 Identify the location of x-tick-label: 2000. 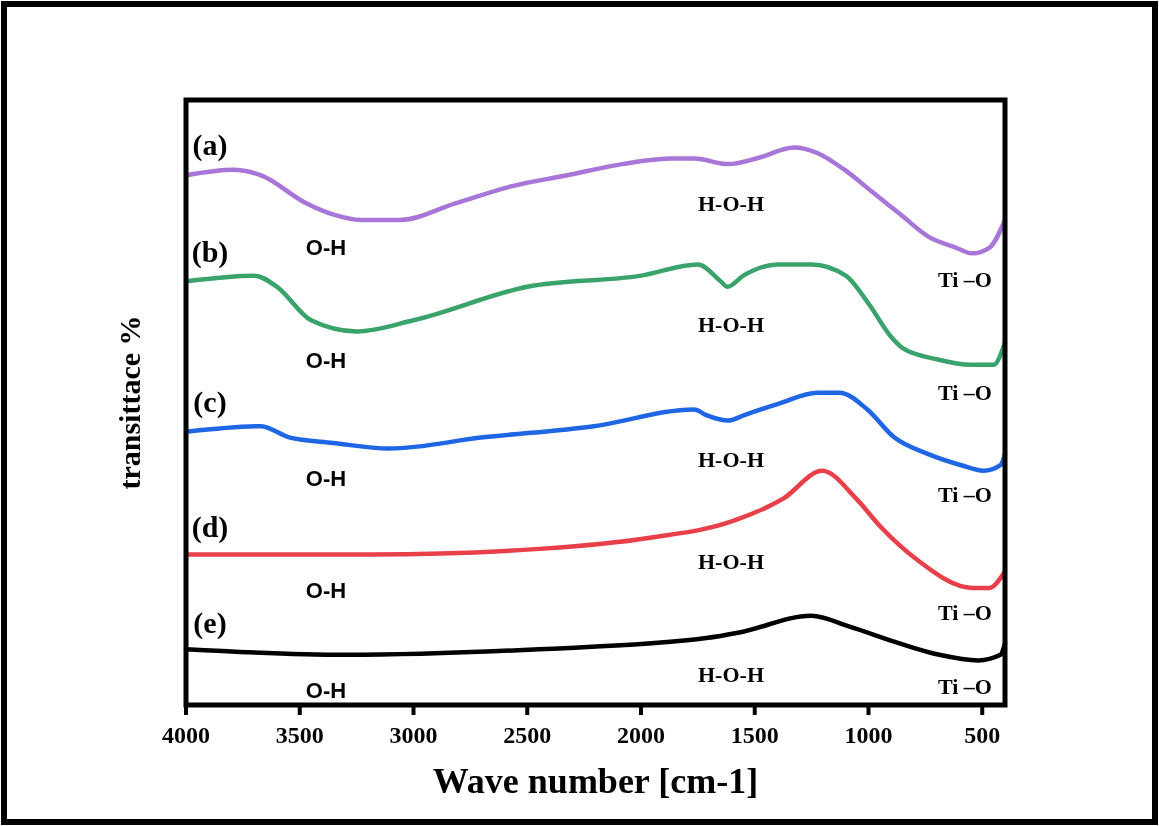
(641, 735).